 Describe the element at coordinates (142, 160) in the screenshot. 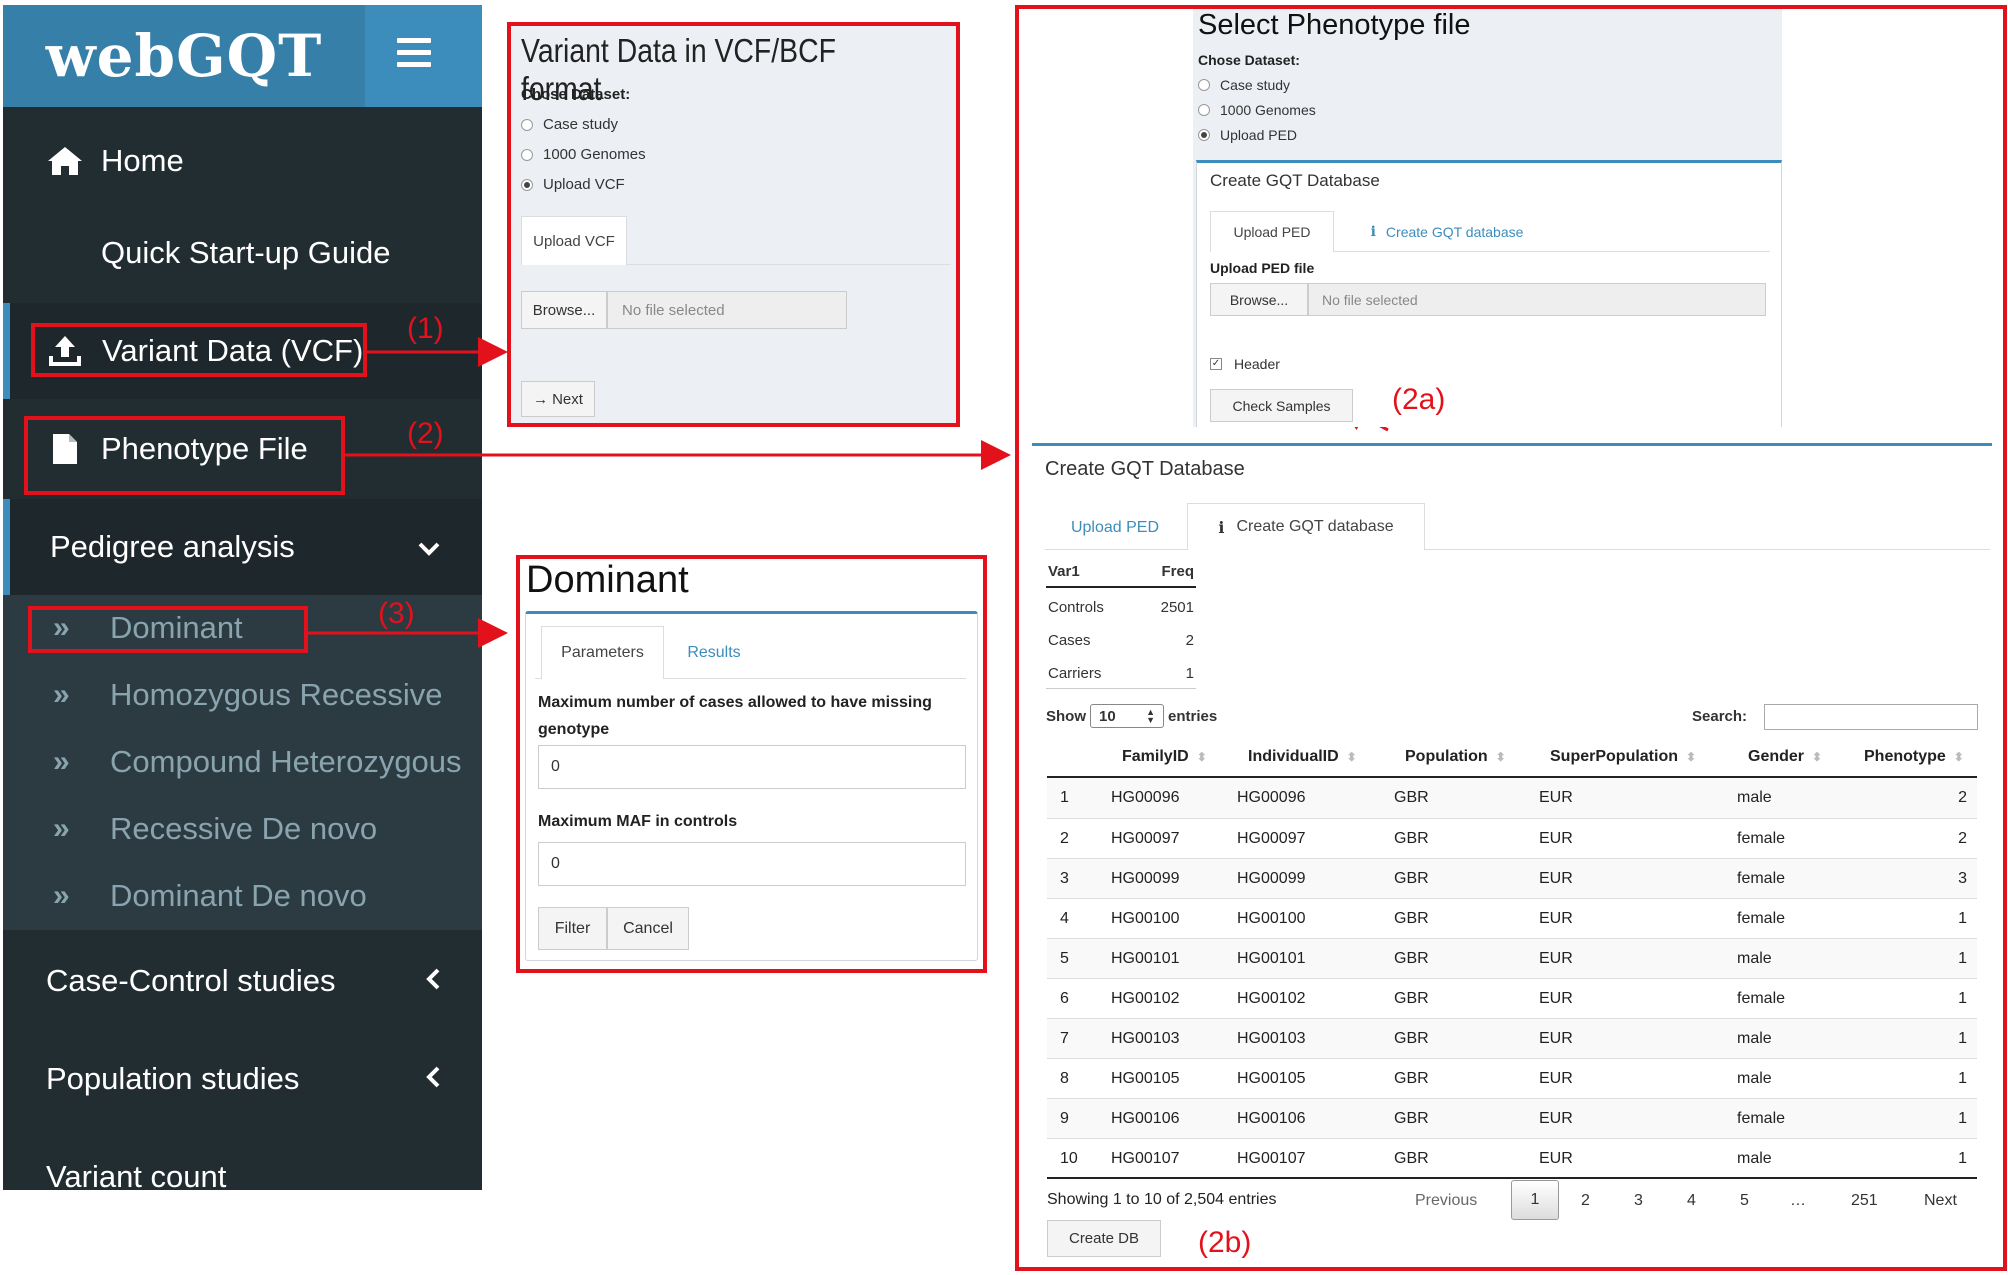

I see `sidebar-item-label: Home` at that location.